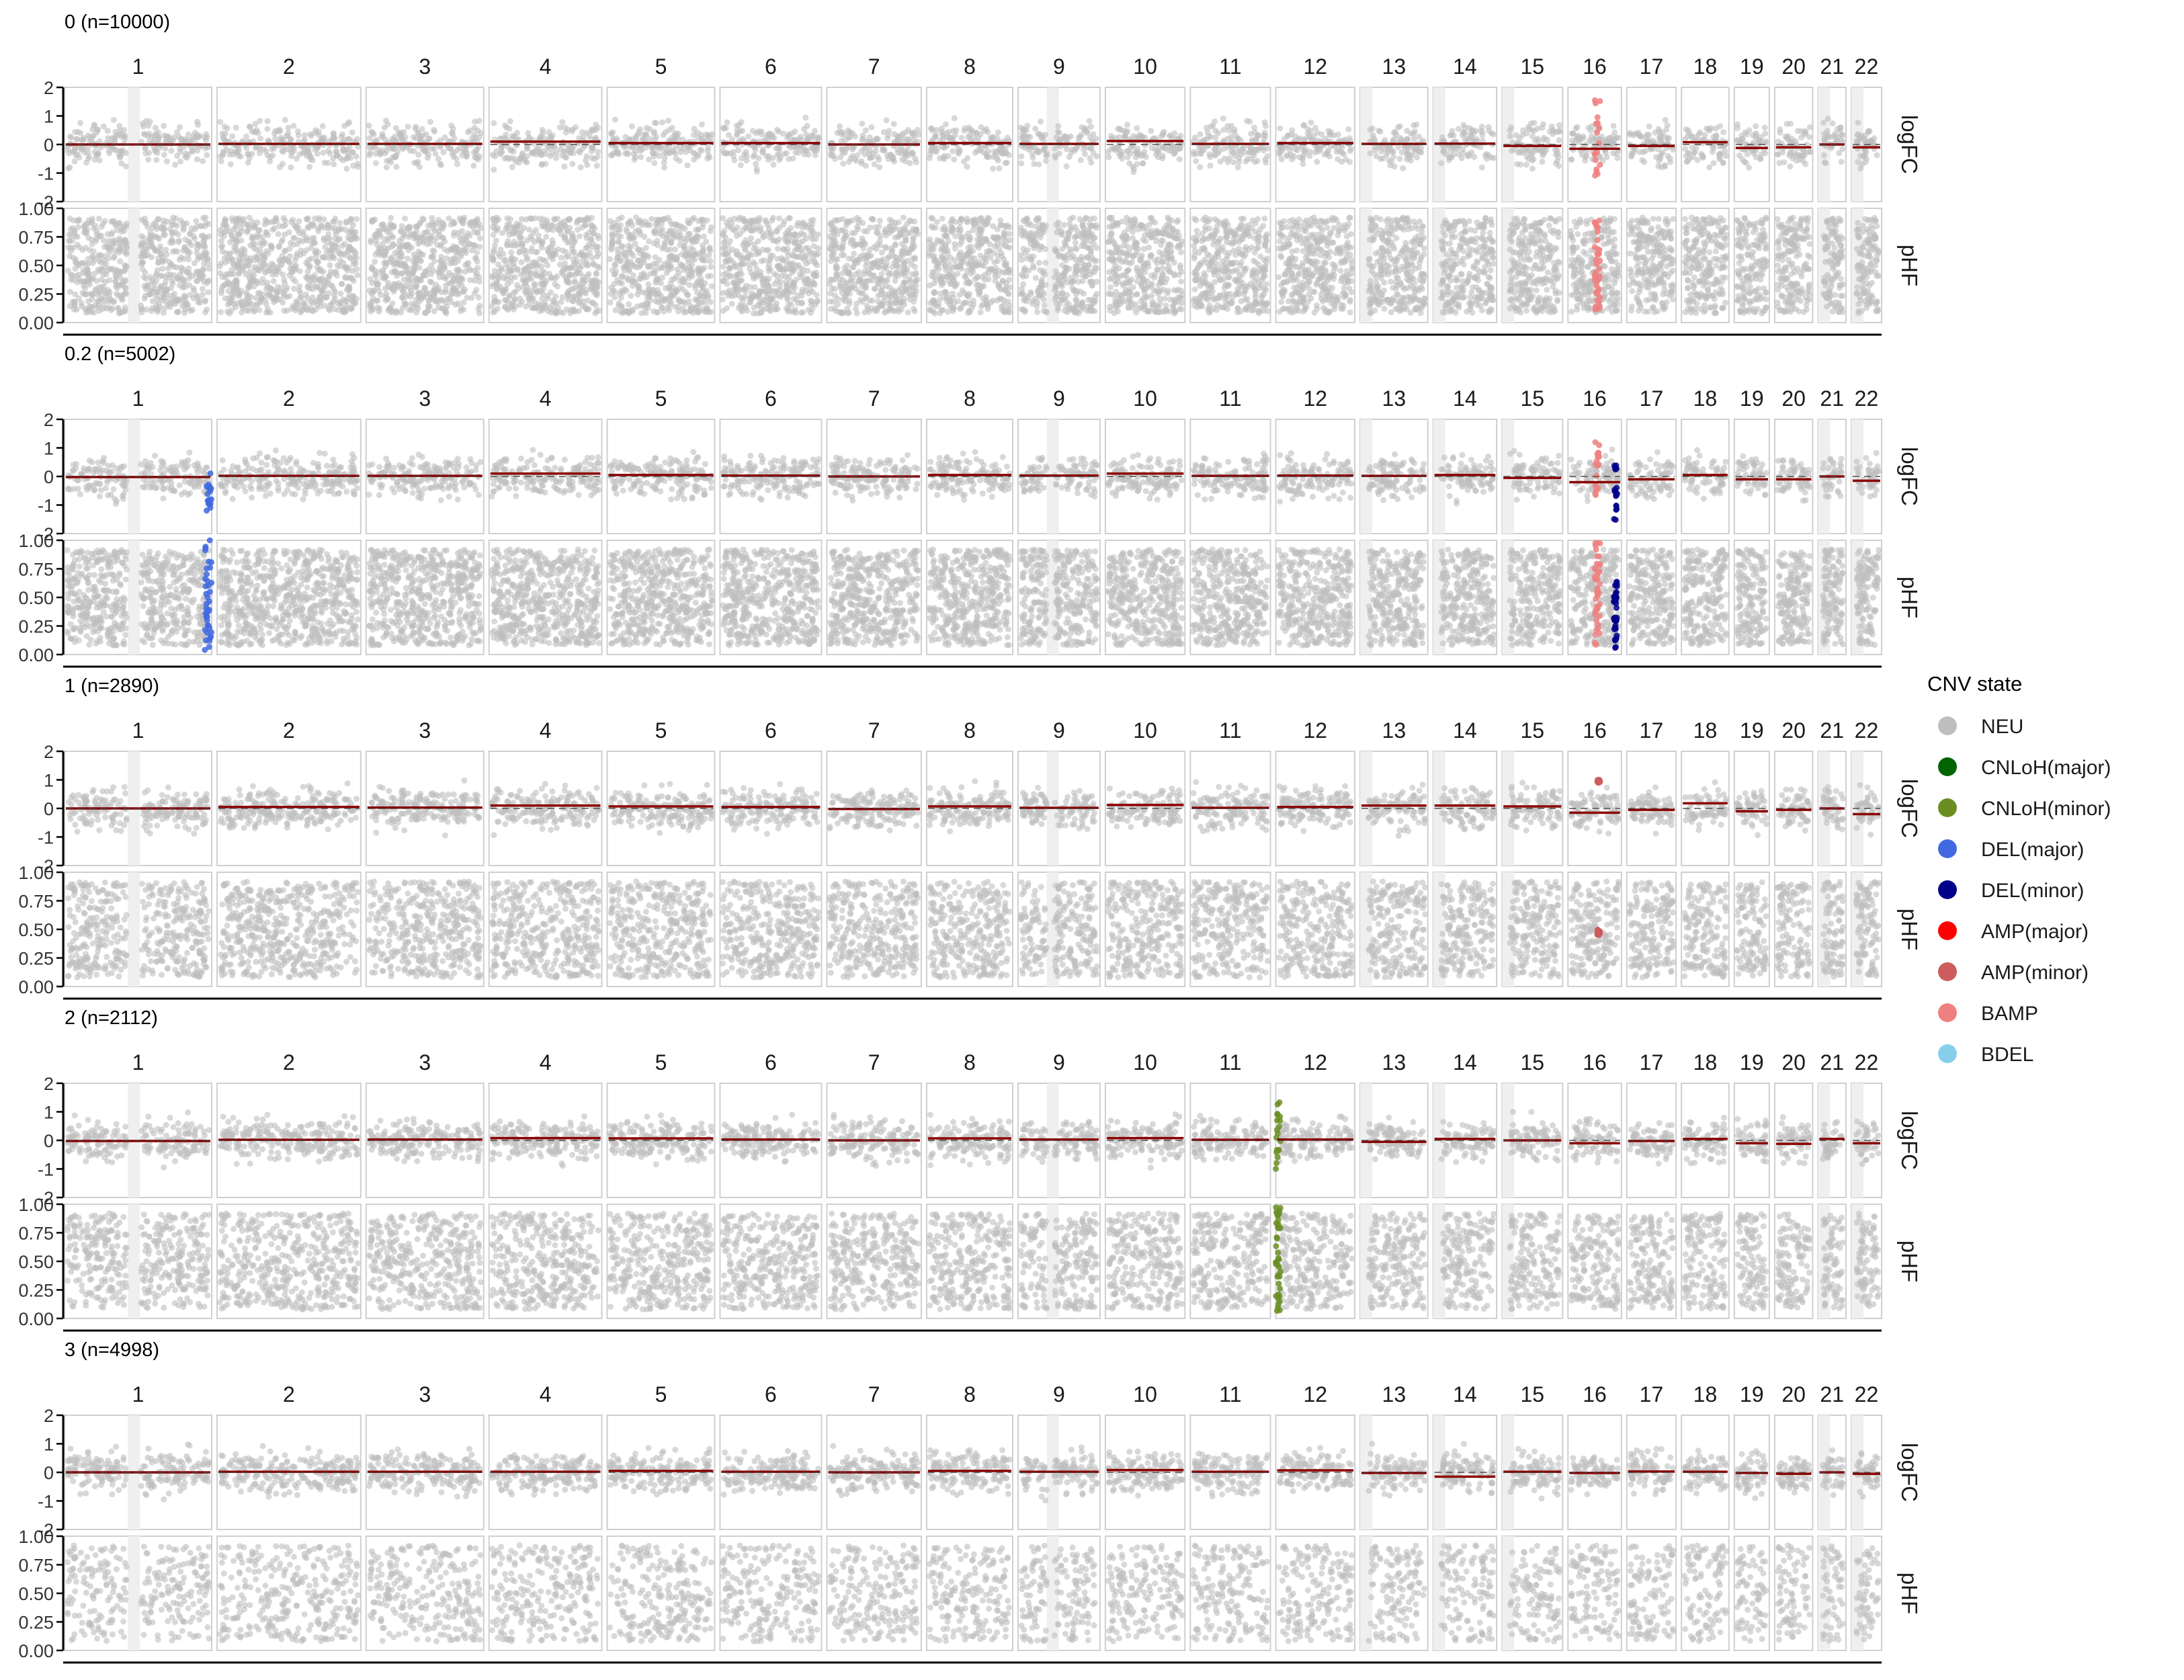 The width and height of the screenshot is (2184, 1680). I want to click on chromosome-label: 15, so click(1532, 67).